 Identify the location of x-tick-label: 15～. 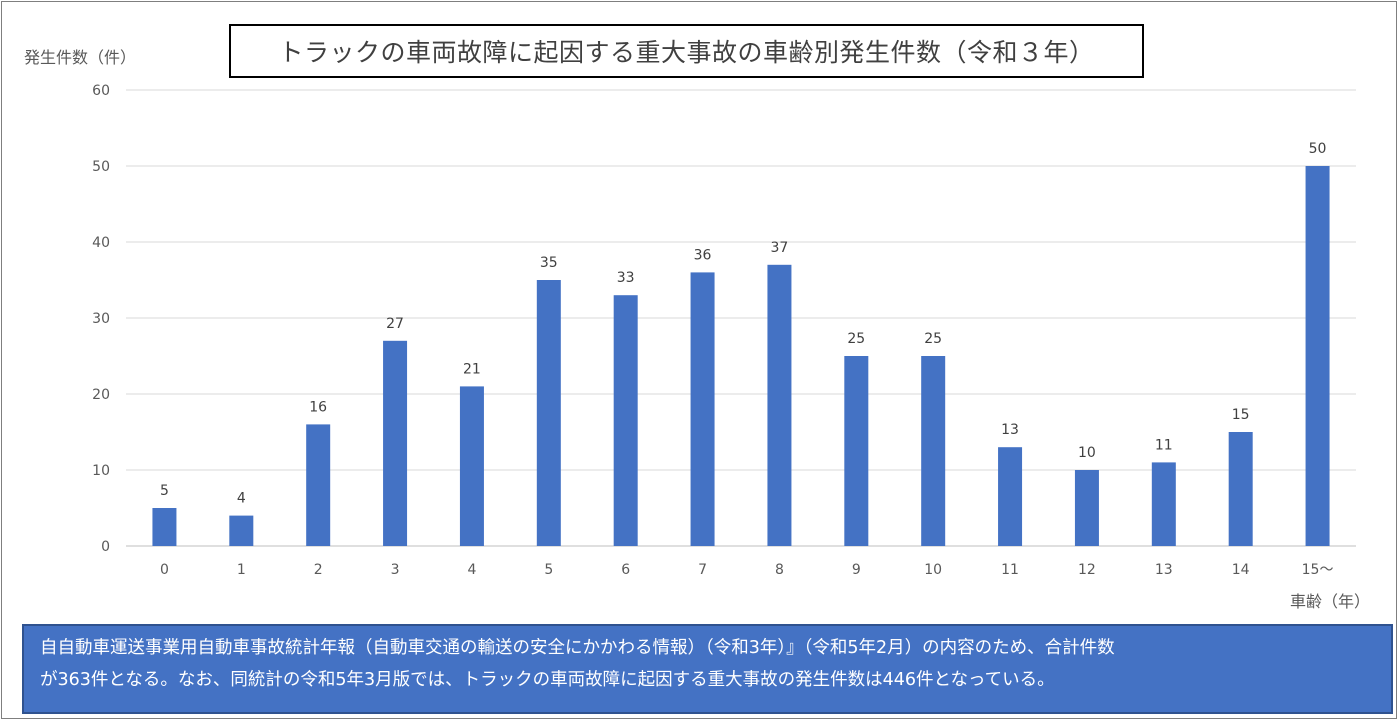
(1318, 570).